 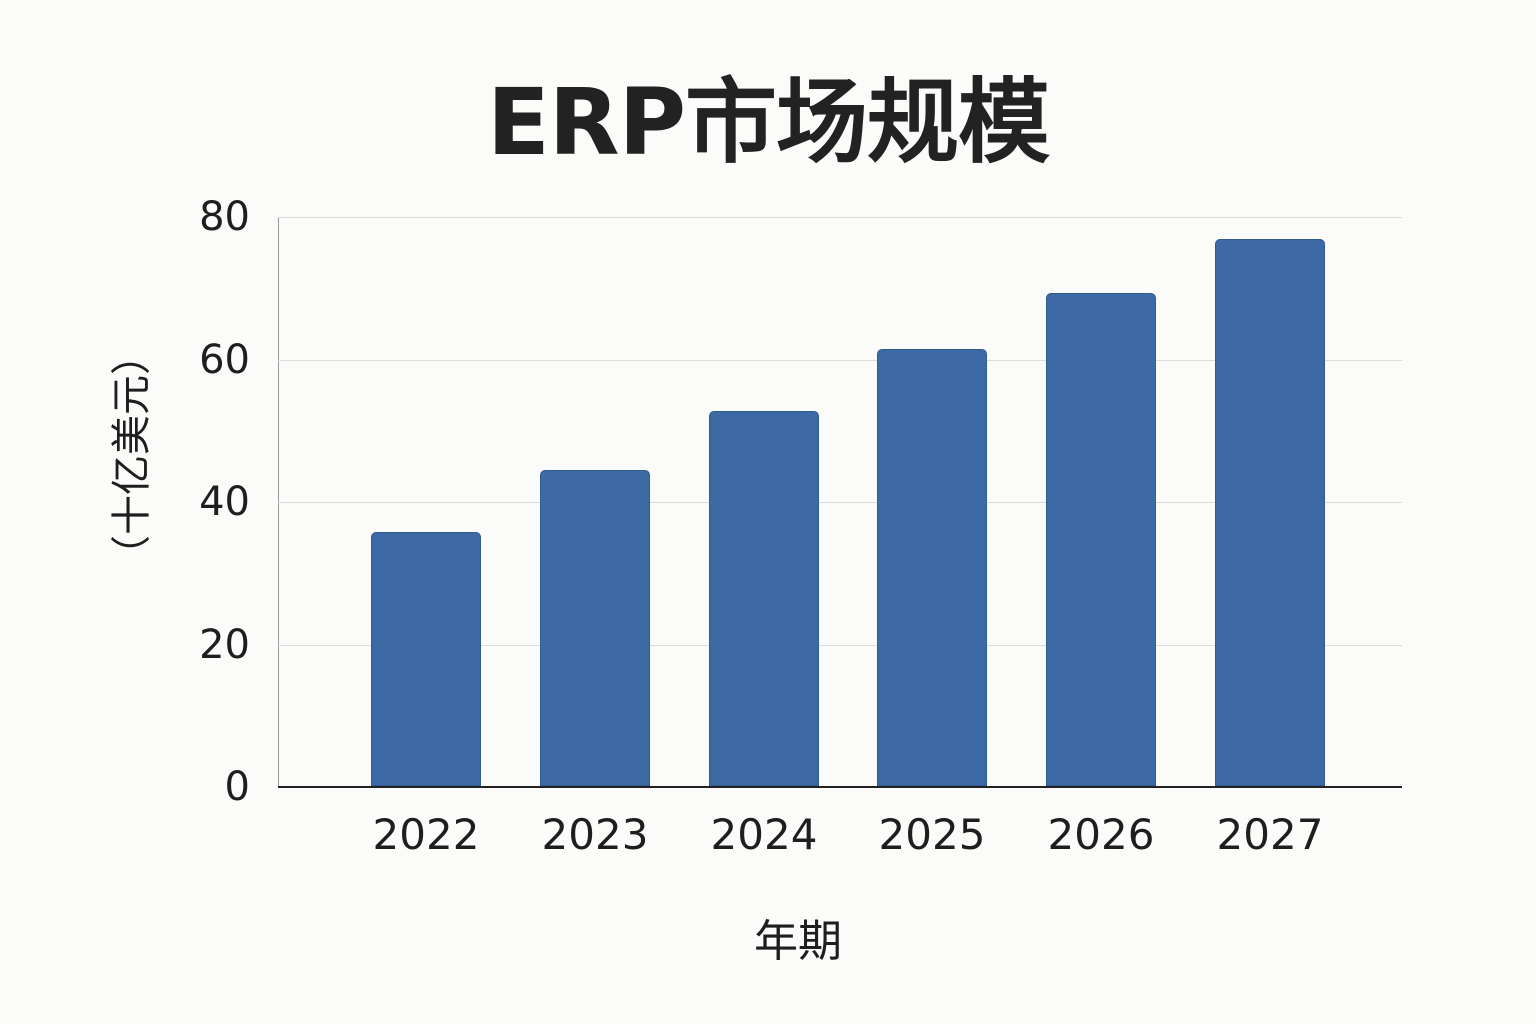 What do you see at coordinates (224, 217) in the screenshot?
I see `y-tick-label: 80` at bounding box center [224, 217].